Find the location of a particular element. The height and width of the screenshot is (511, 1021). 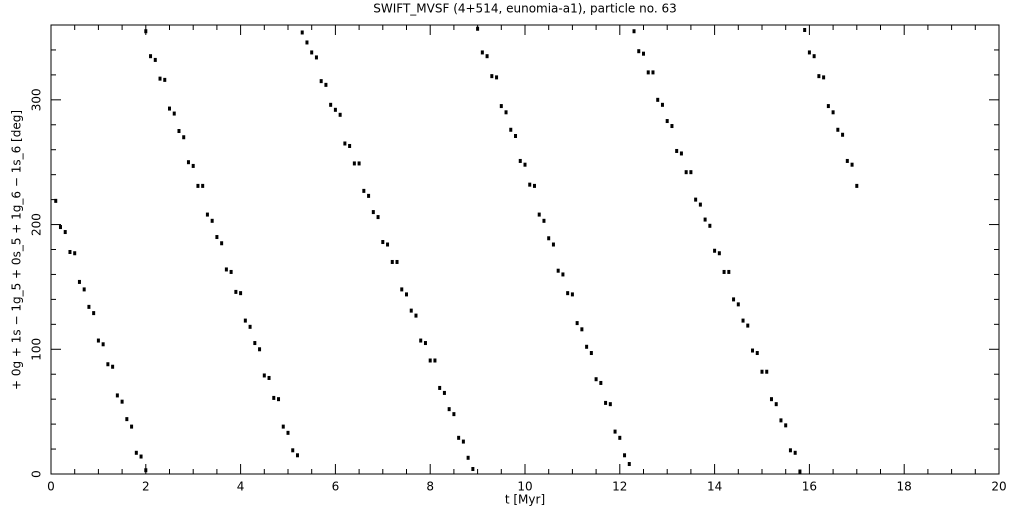

y-tick-label: 0 is located at coordinates (37, 474).